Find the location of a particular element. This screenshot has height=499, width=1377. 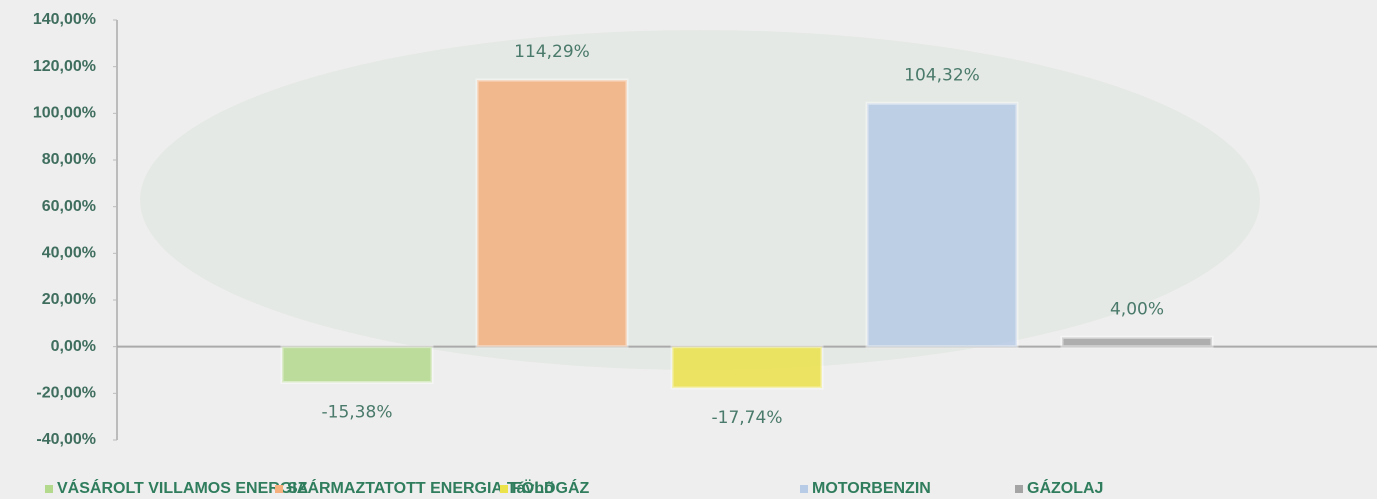

legend-label: VÁSÁROLT VILLAMOS ENERGIA is located at coordinates (183, 487).